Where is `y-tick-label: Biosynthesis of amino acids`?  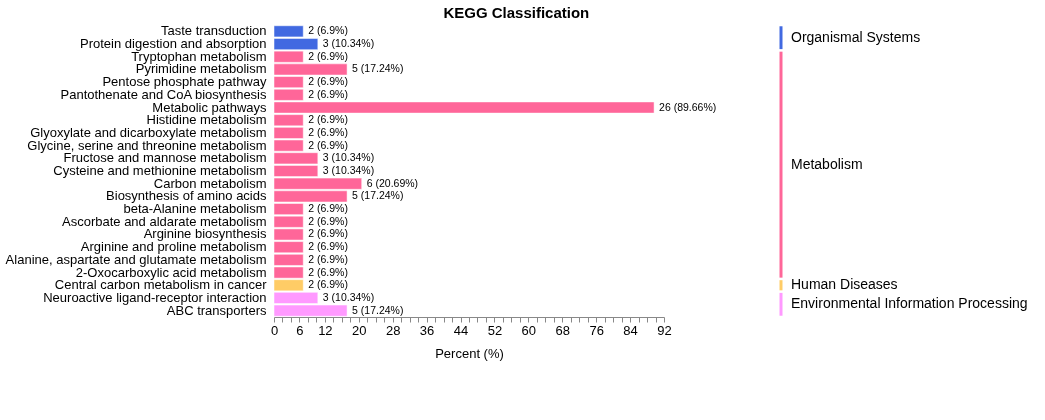
y-tick-label: Biosynthesis of amino acids is located at coordinates (186, 196).